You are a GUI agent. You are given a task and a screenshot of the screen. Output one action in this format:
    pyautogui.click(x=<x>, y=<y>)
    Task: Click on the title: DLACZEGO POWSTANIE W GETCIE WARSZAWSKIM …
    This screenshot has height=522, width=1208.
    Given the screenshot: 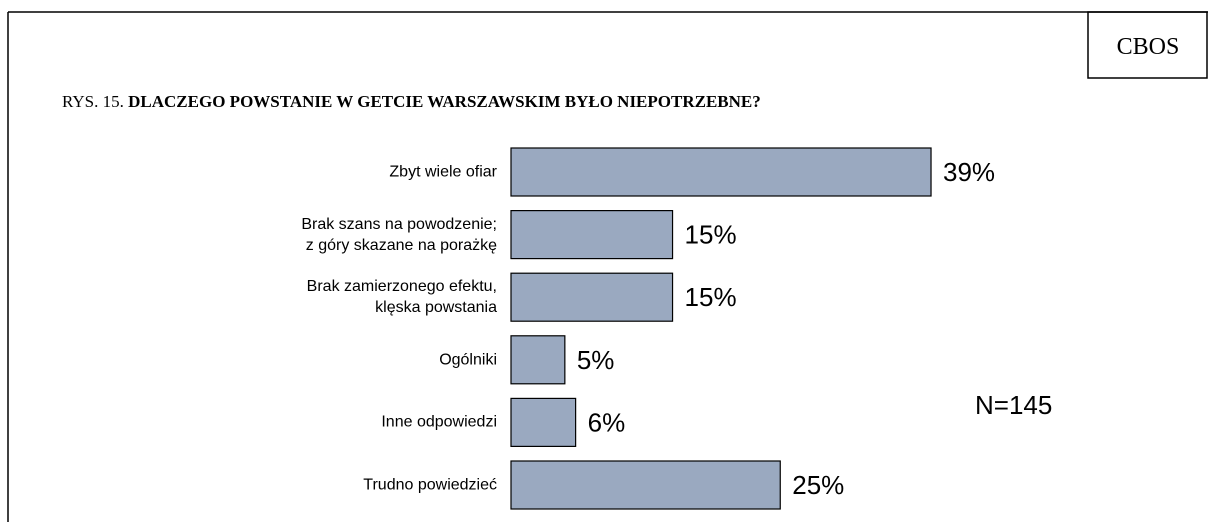 What is the action you would take?
    pyautogui.click(x=444, y=101)
    